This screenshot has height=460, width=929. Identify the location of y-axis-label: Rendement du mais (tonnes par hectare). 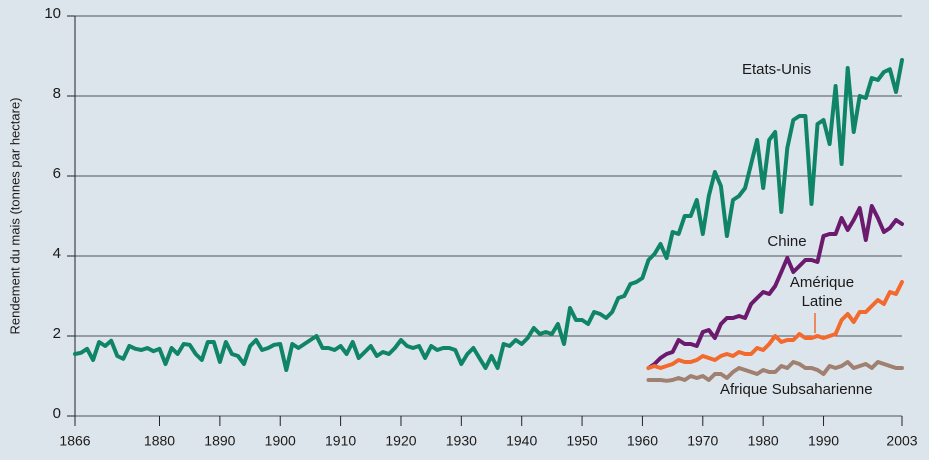
(14, 215).